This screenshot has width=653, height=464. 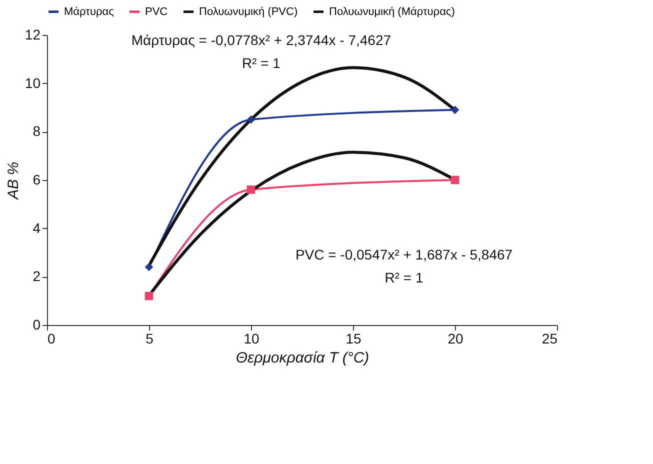 What do you see at coordinates (32, 34) in the screenshot?
I see `y-tick-label: 12` at bounding box center [32, 34].